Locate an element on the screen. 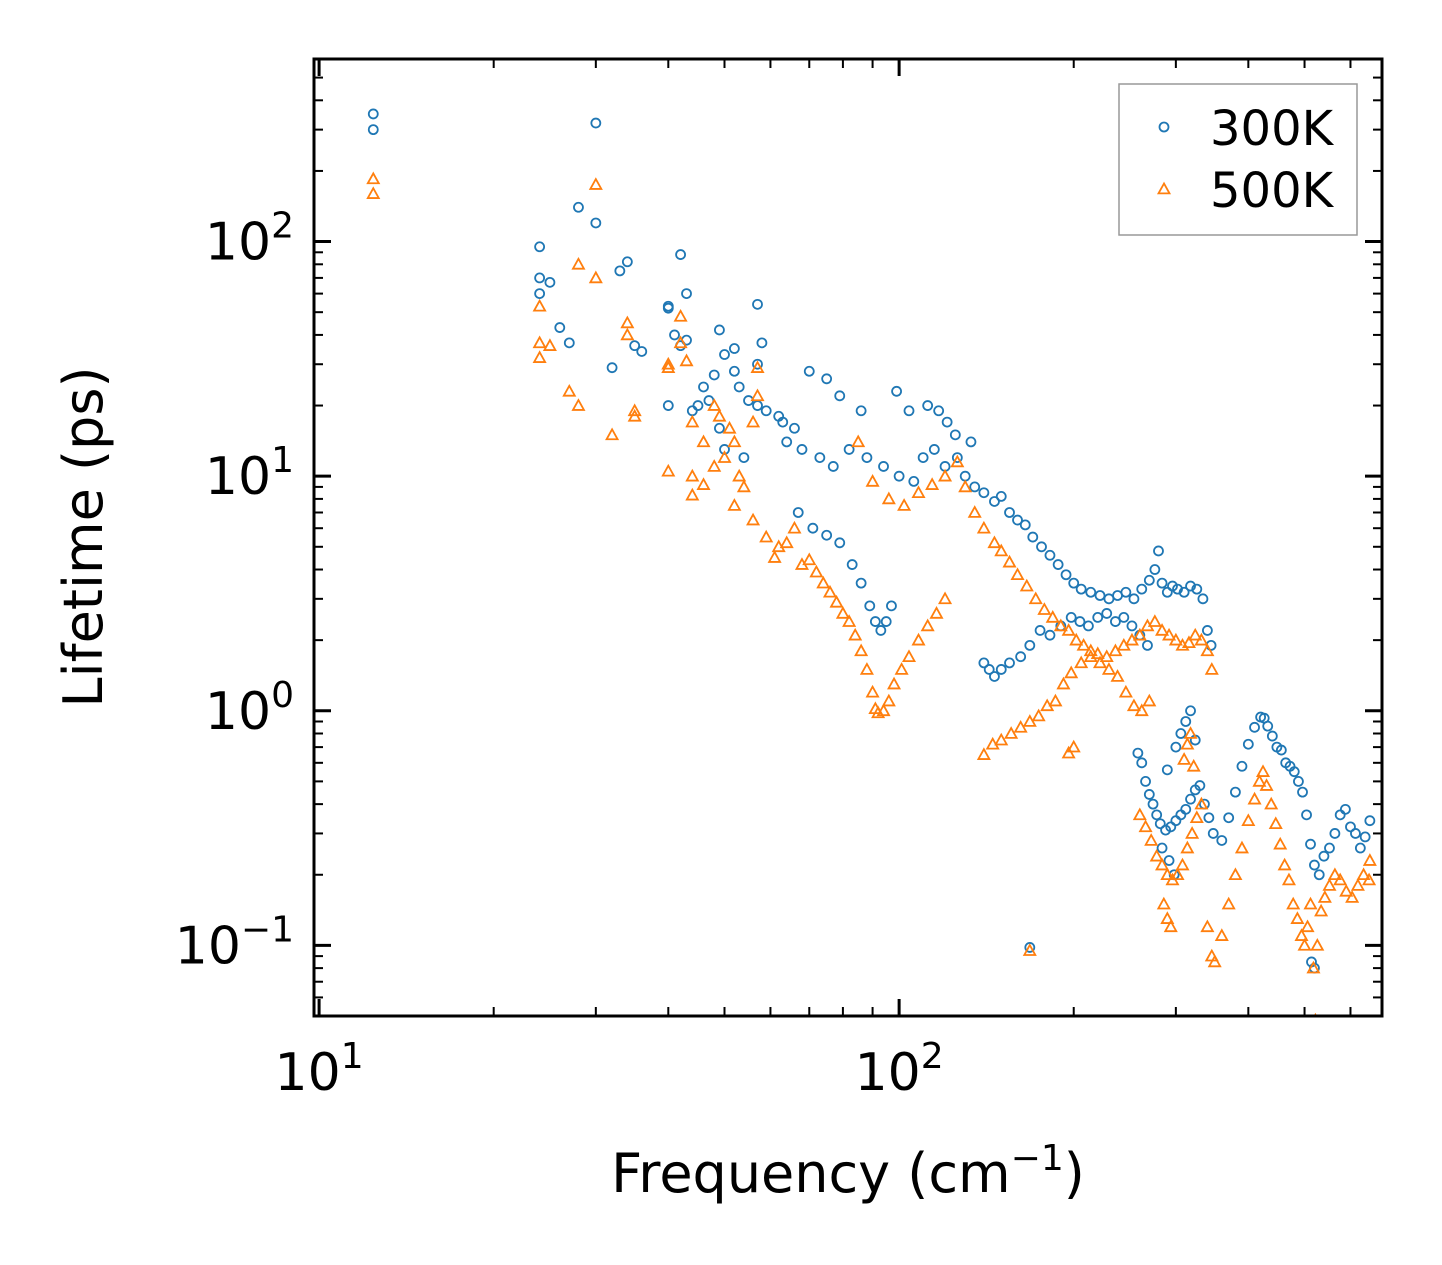  x-tick-label-base: 10 is located at coordinates (308, 1073).